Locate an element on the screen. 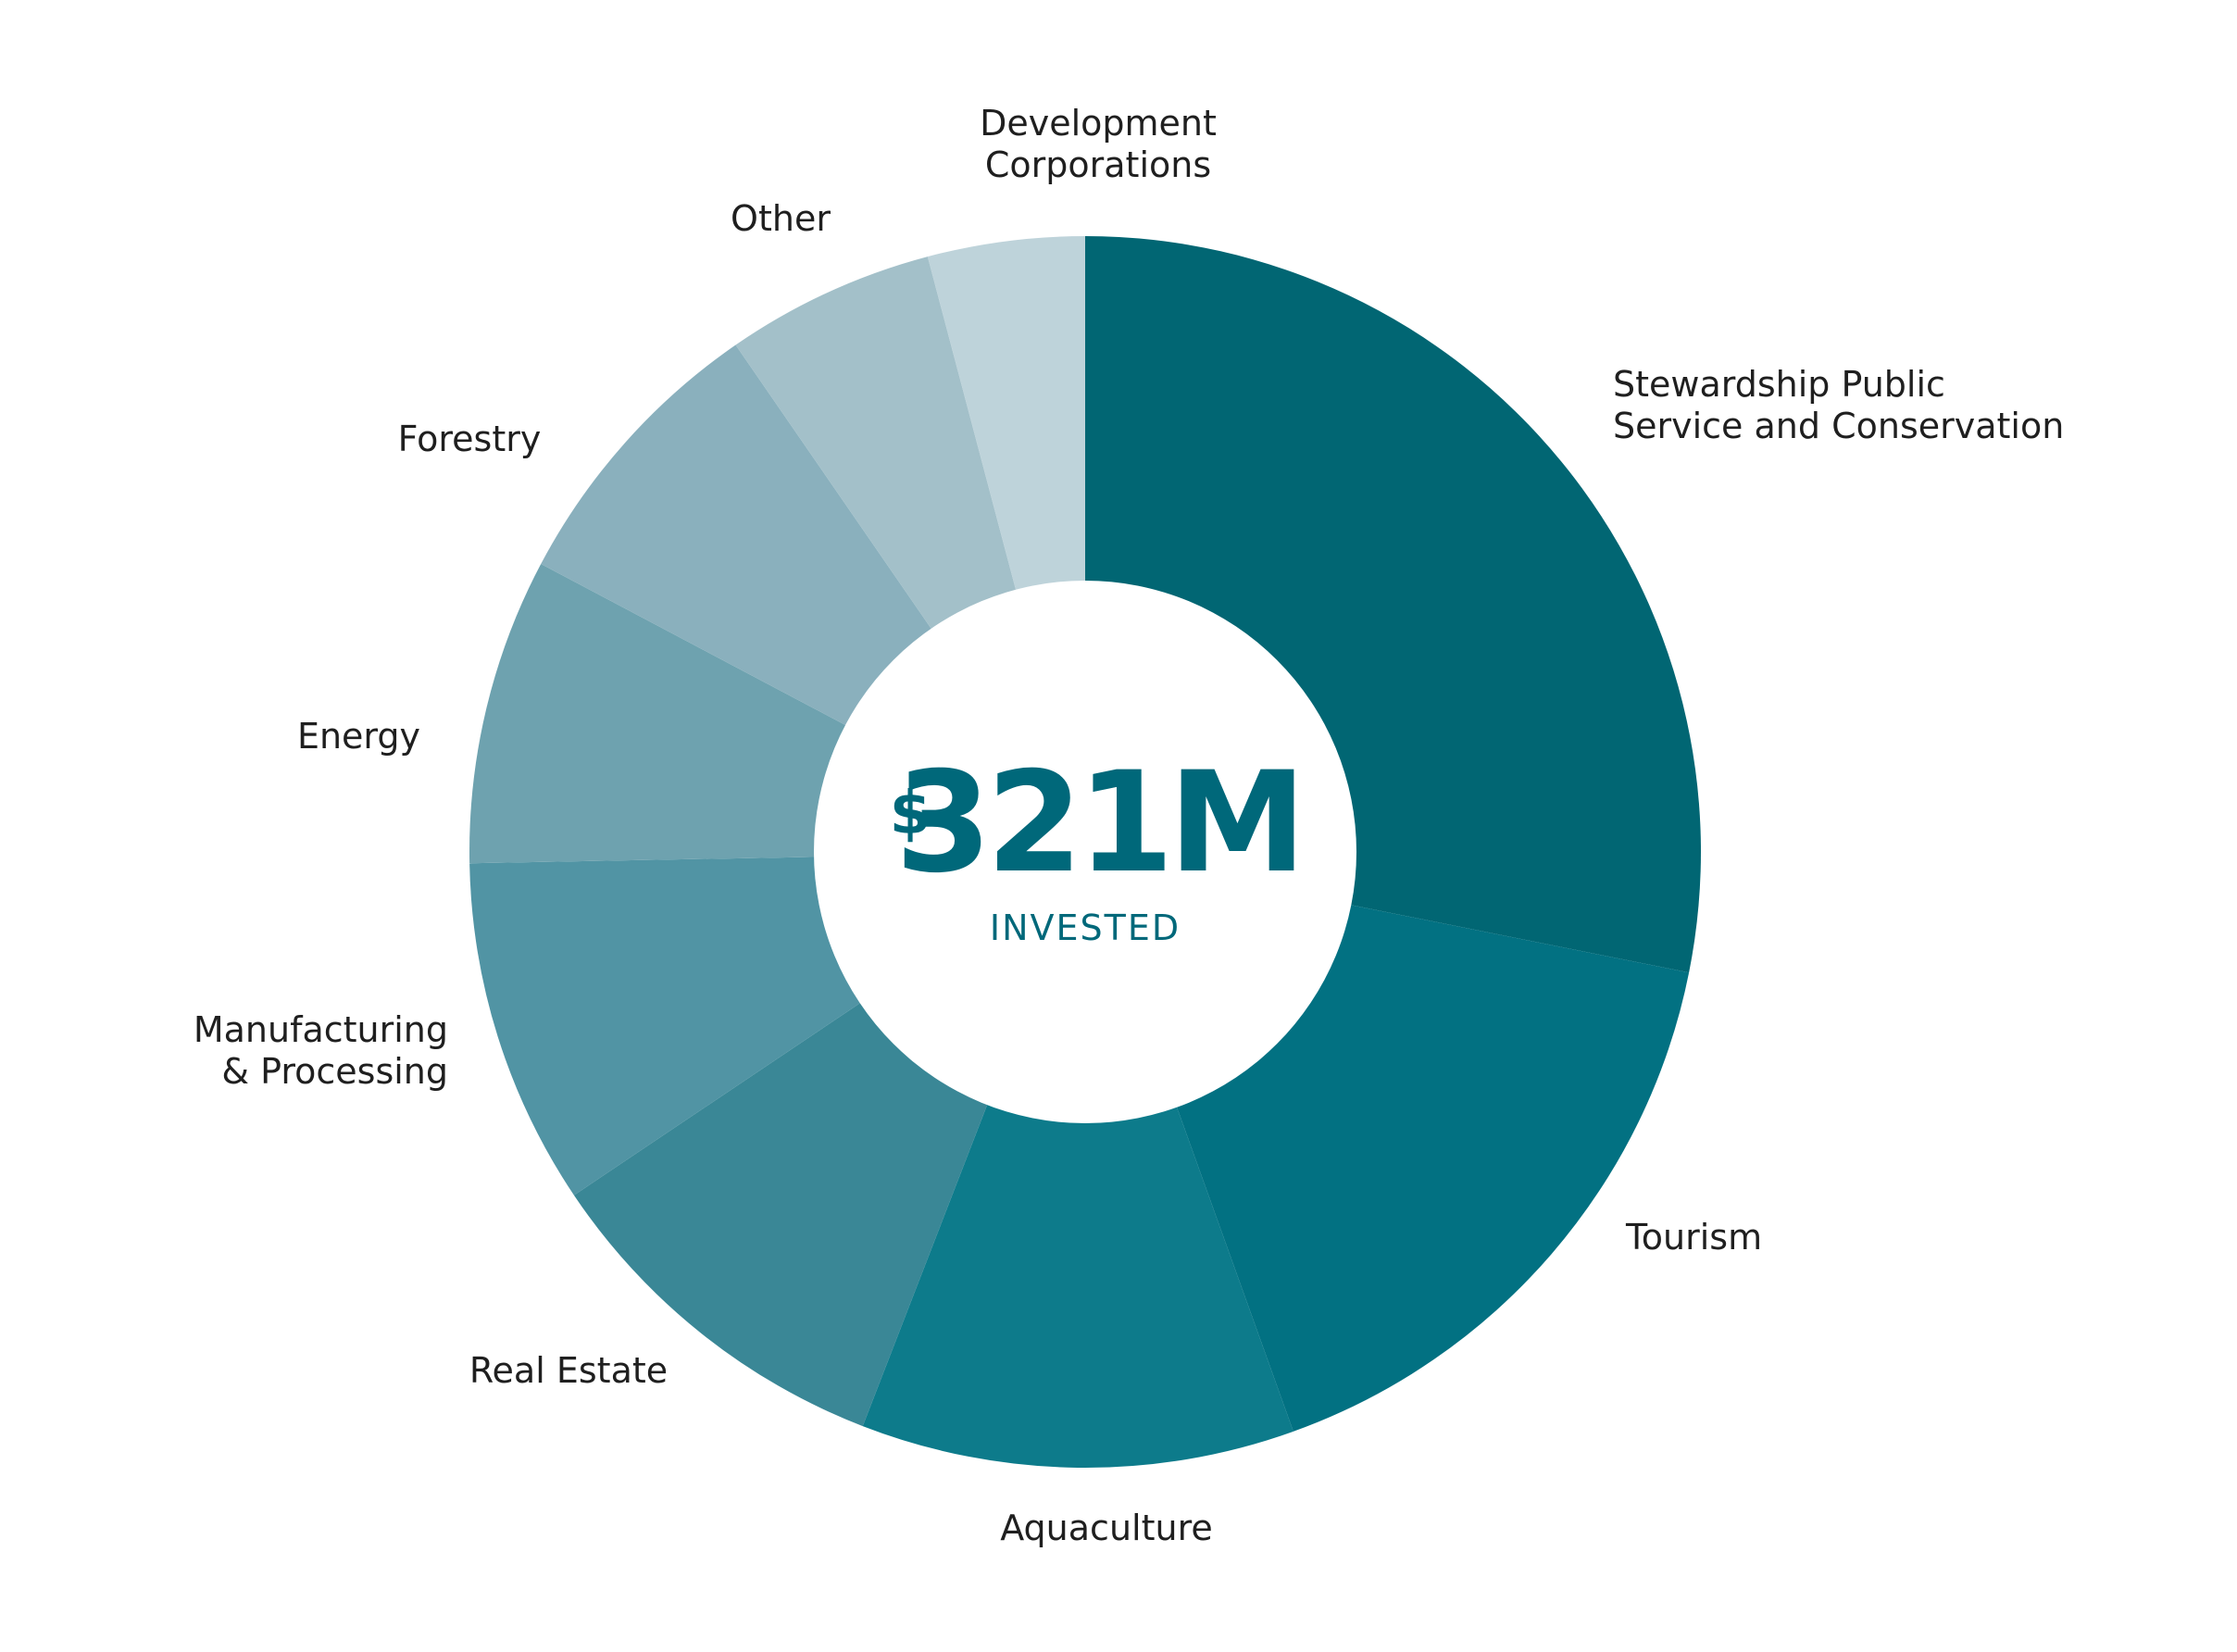  center-total-amount: 321M is located at coordinates (1098, 823).